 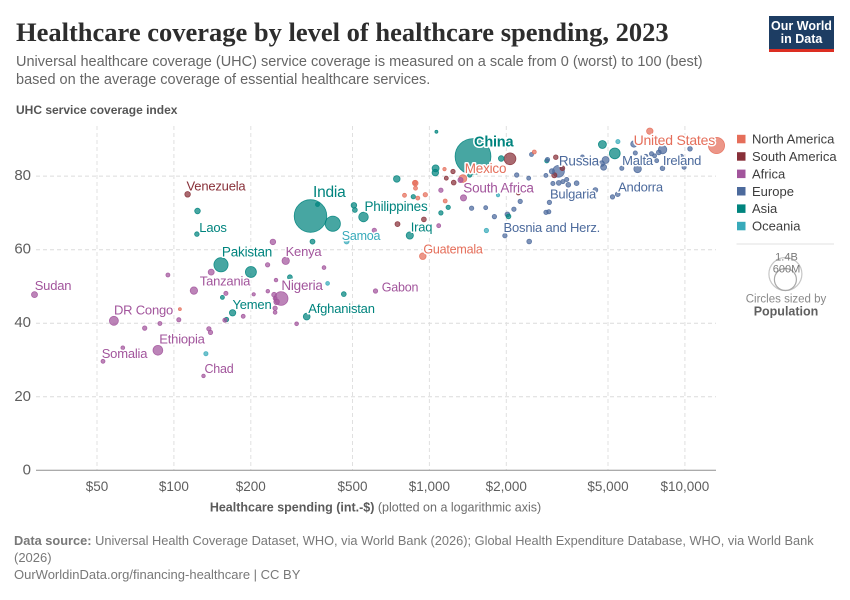 I want to click on svg-text: Ethiopia, so click(x=182, y=339).